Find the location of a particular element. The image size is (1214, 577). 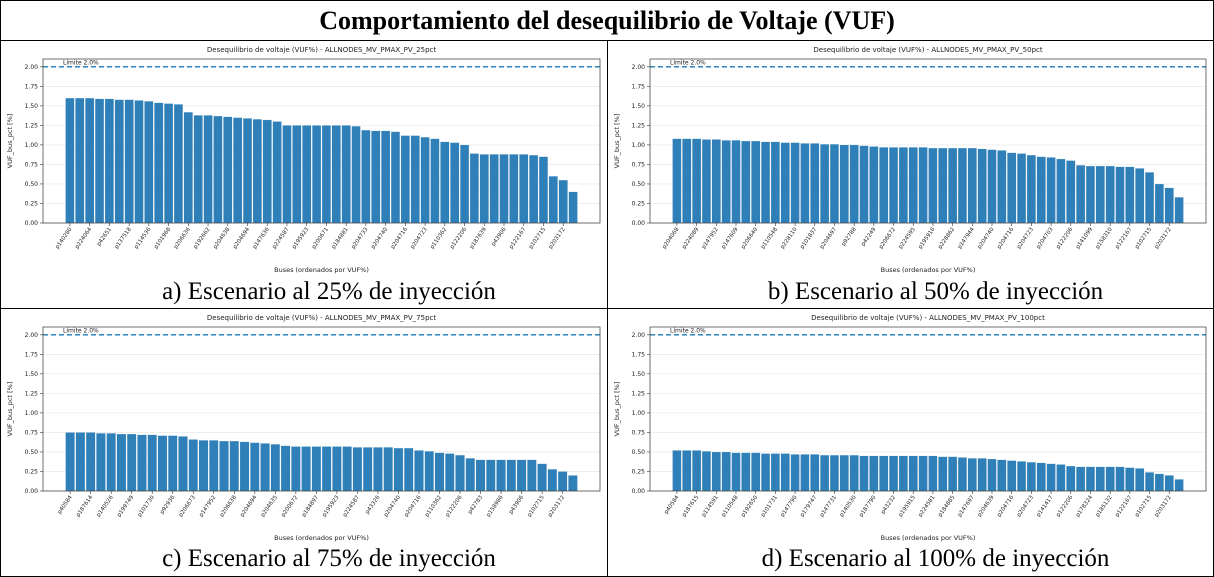

y-tick-label: 0.75 is located at coordinates (32, 164).